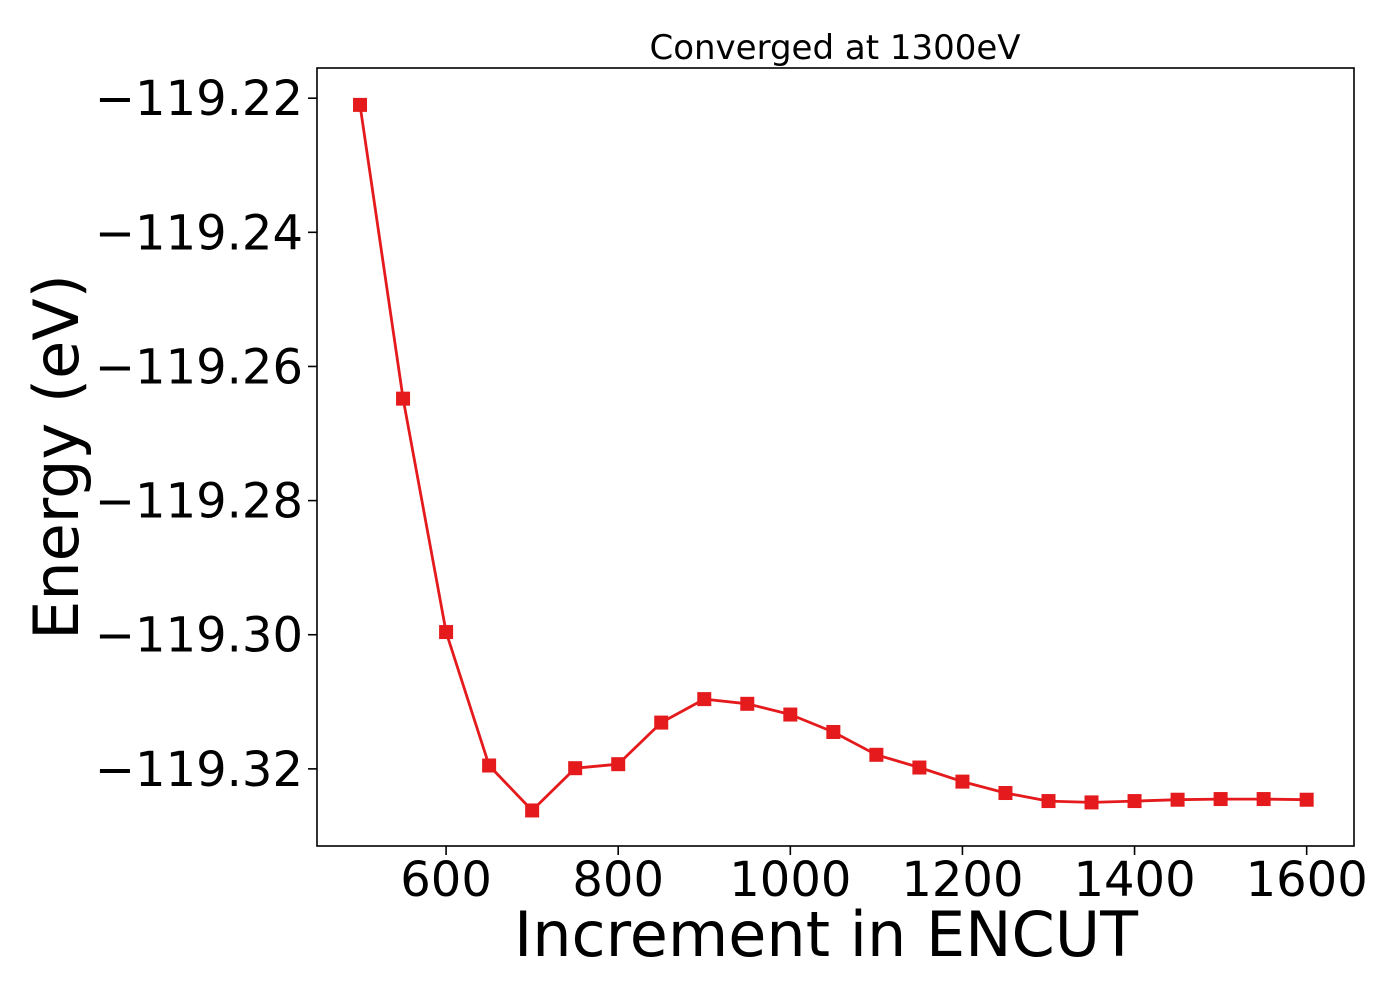 The image size is (1400, 1000). Describe the element at coordinates (962, 880) in the screenshot. I see `x-tick-label: 1200` at that location.